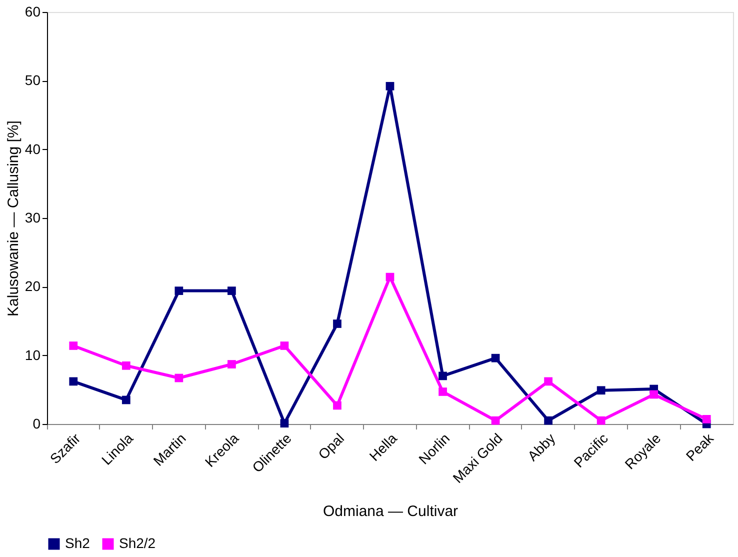 The width and height of the screenshot is (738, 557). I want to click on y-axis-title: Kalusowanie — Callusing [%], so click(13, 218).